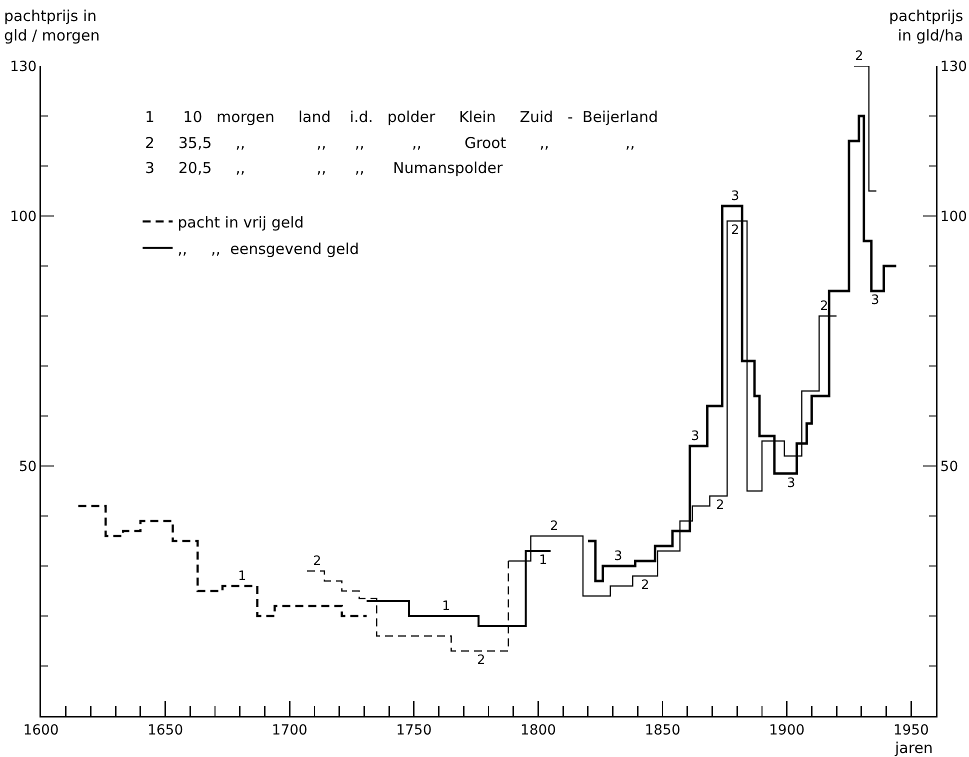 The image size is (969, 757). What do you see at coordinates (23, 66) in the screenshot?
I see `y-tick-label: 130` at bounding box center [23, 66].